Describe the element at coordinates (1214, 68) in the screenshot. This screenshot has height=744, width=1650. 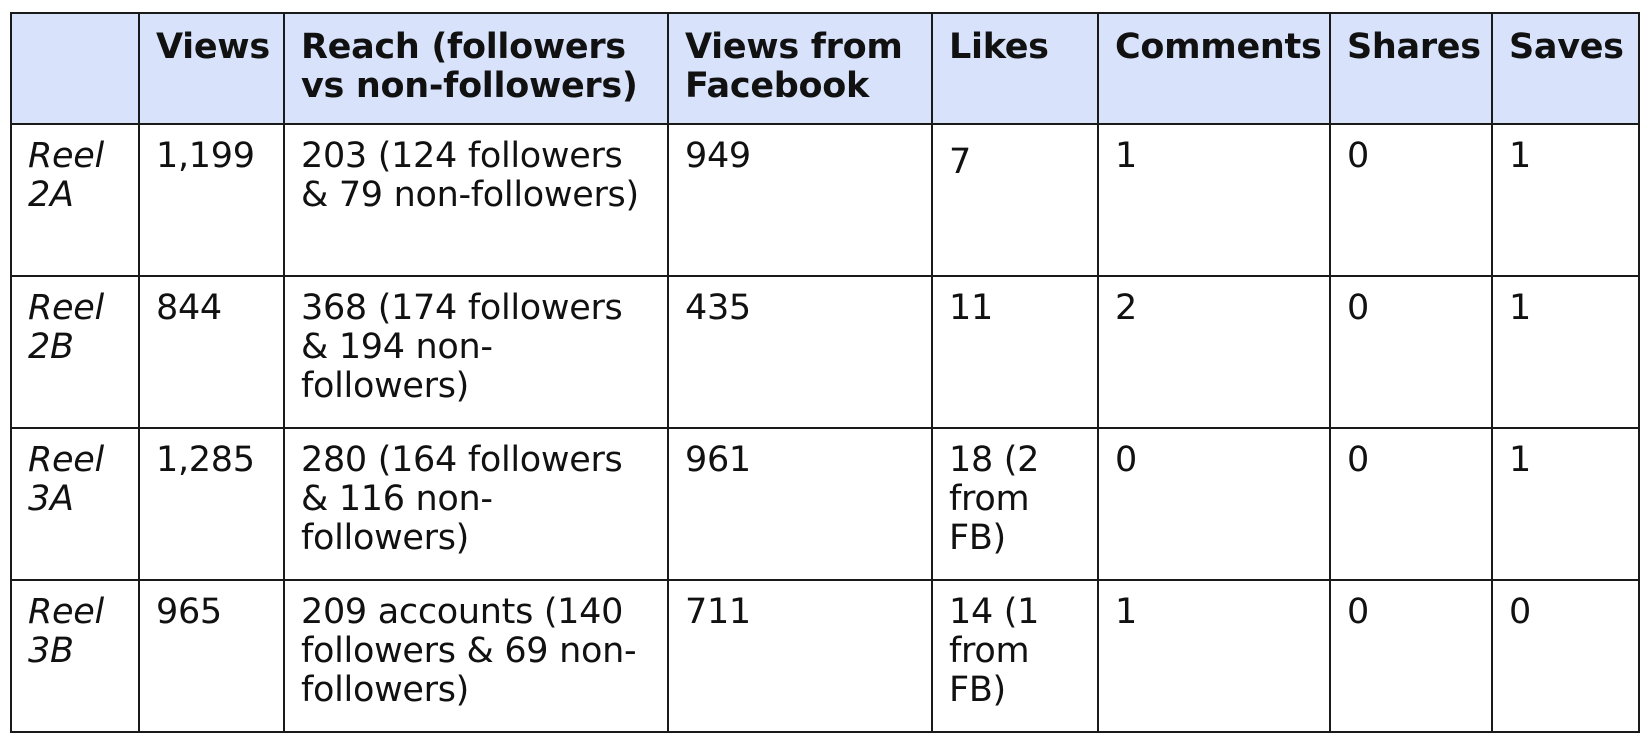
I see `header-comments: Comments` at that location.